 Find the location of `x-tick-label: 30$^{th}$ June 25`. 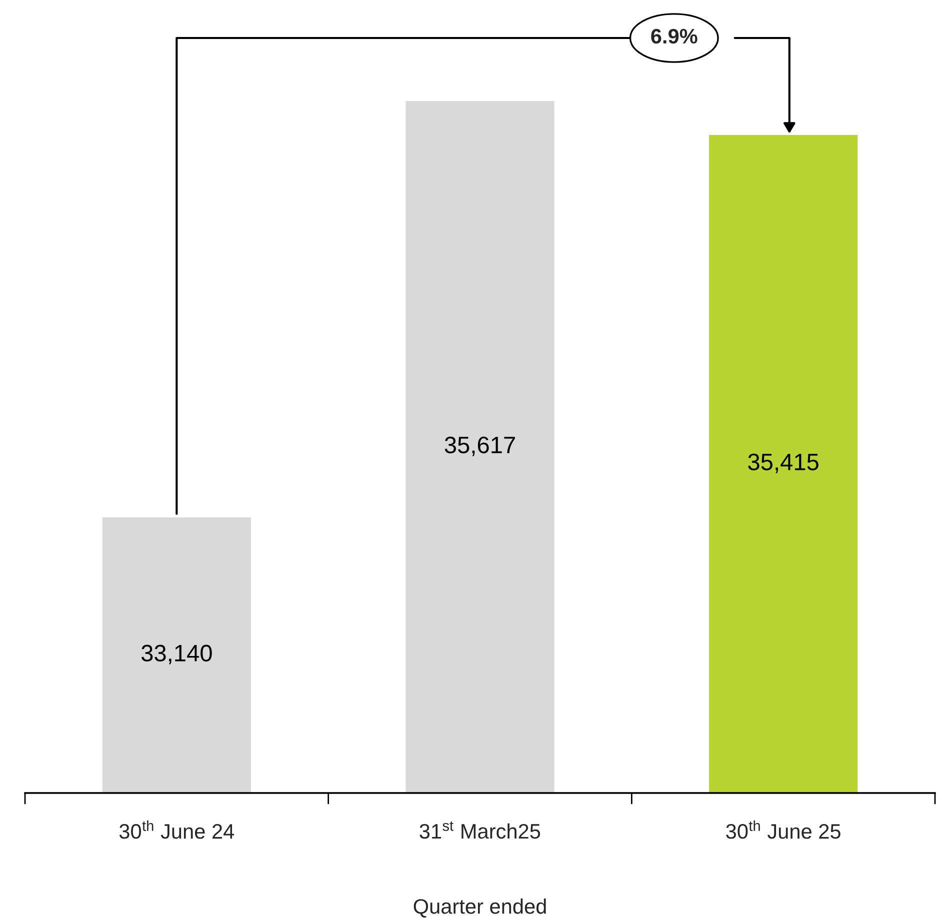

x-tick-label: 30$^{th}$ June 25 is located at coordinates (783, 829).